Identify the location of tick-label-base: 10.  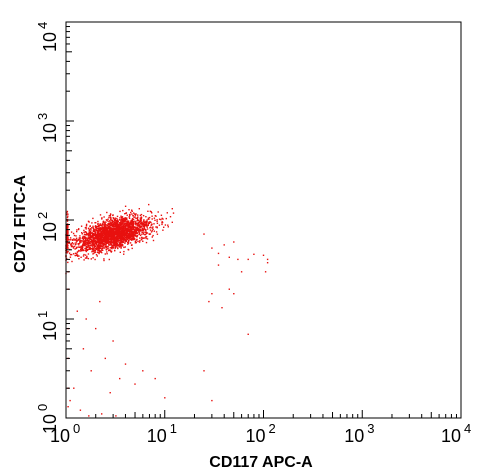
(50, 424).